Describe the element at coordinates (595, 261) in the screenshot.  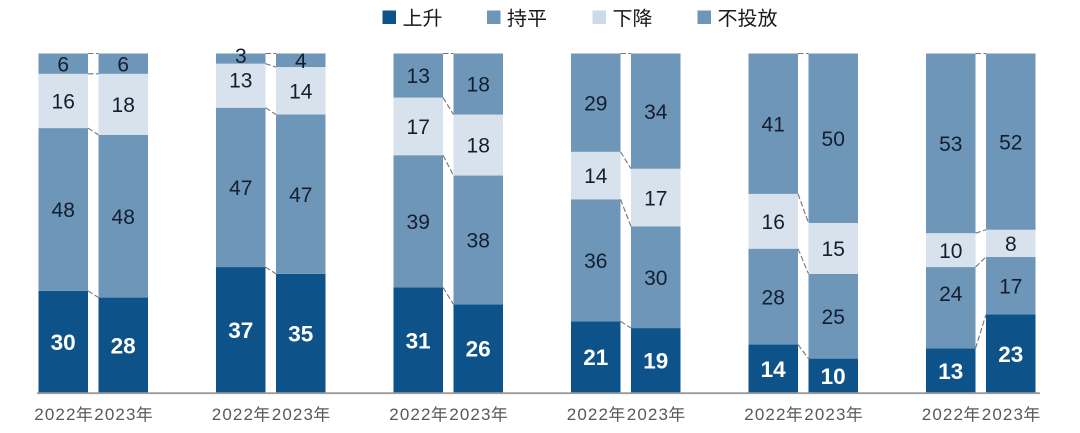
I see `svg-text: 36` at that location.